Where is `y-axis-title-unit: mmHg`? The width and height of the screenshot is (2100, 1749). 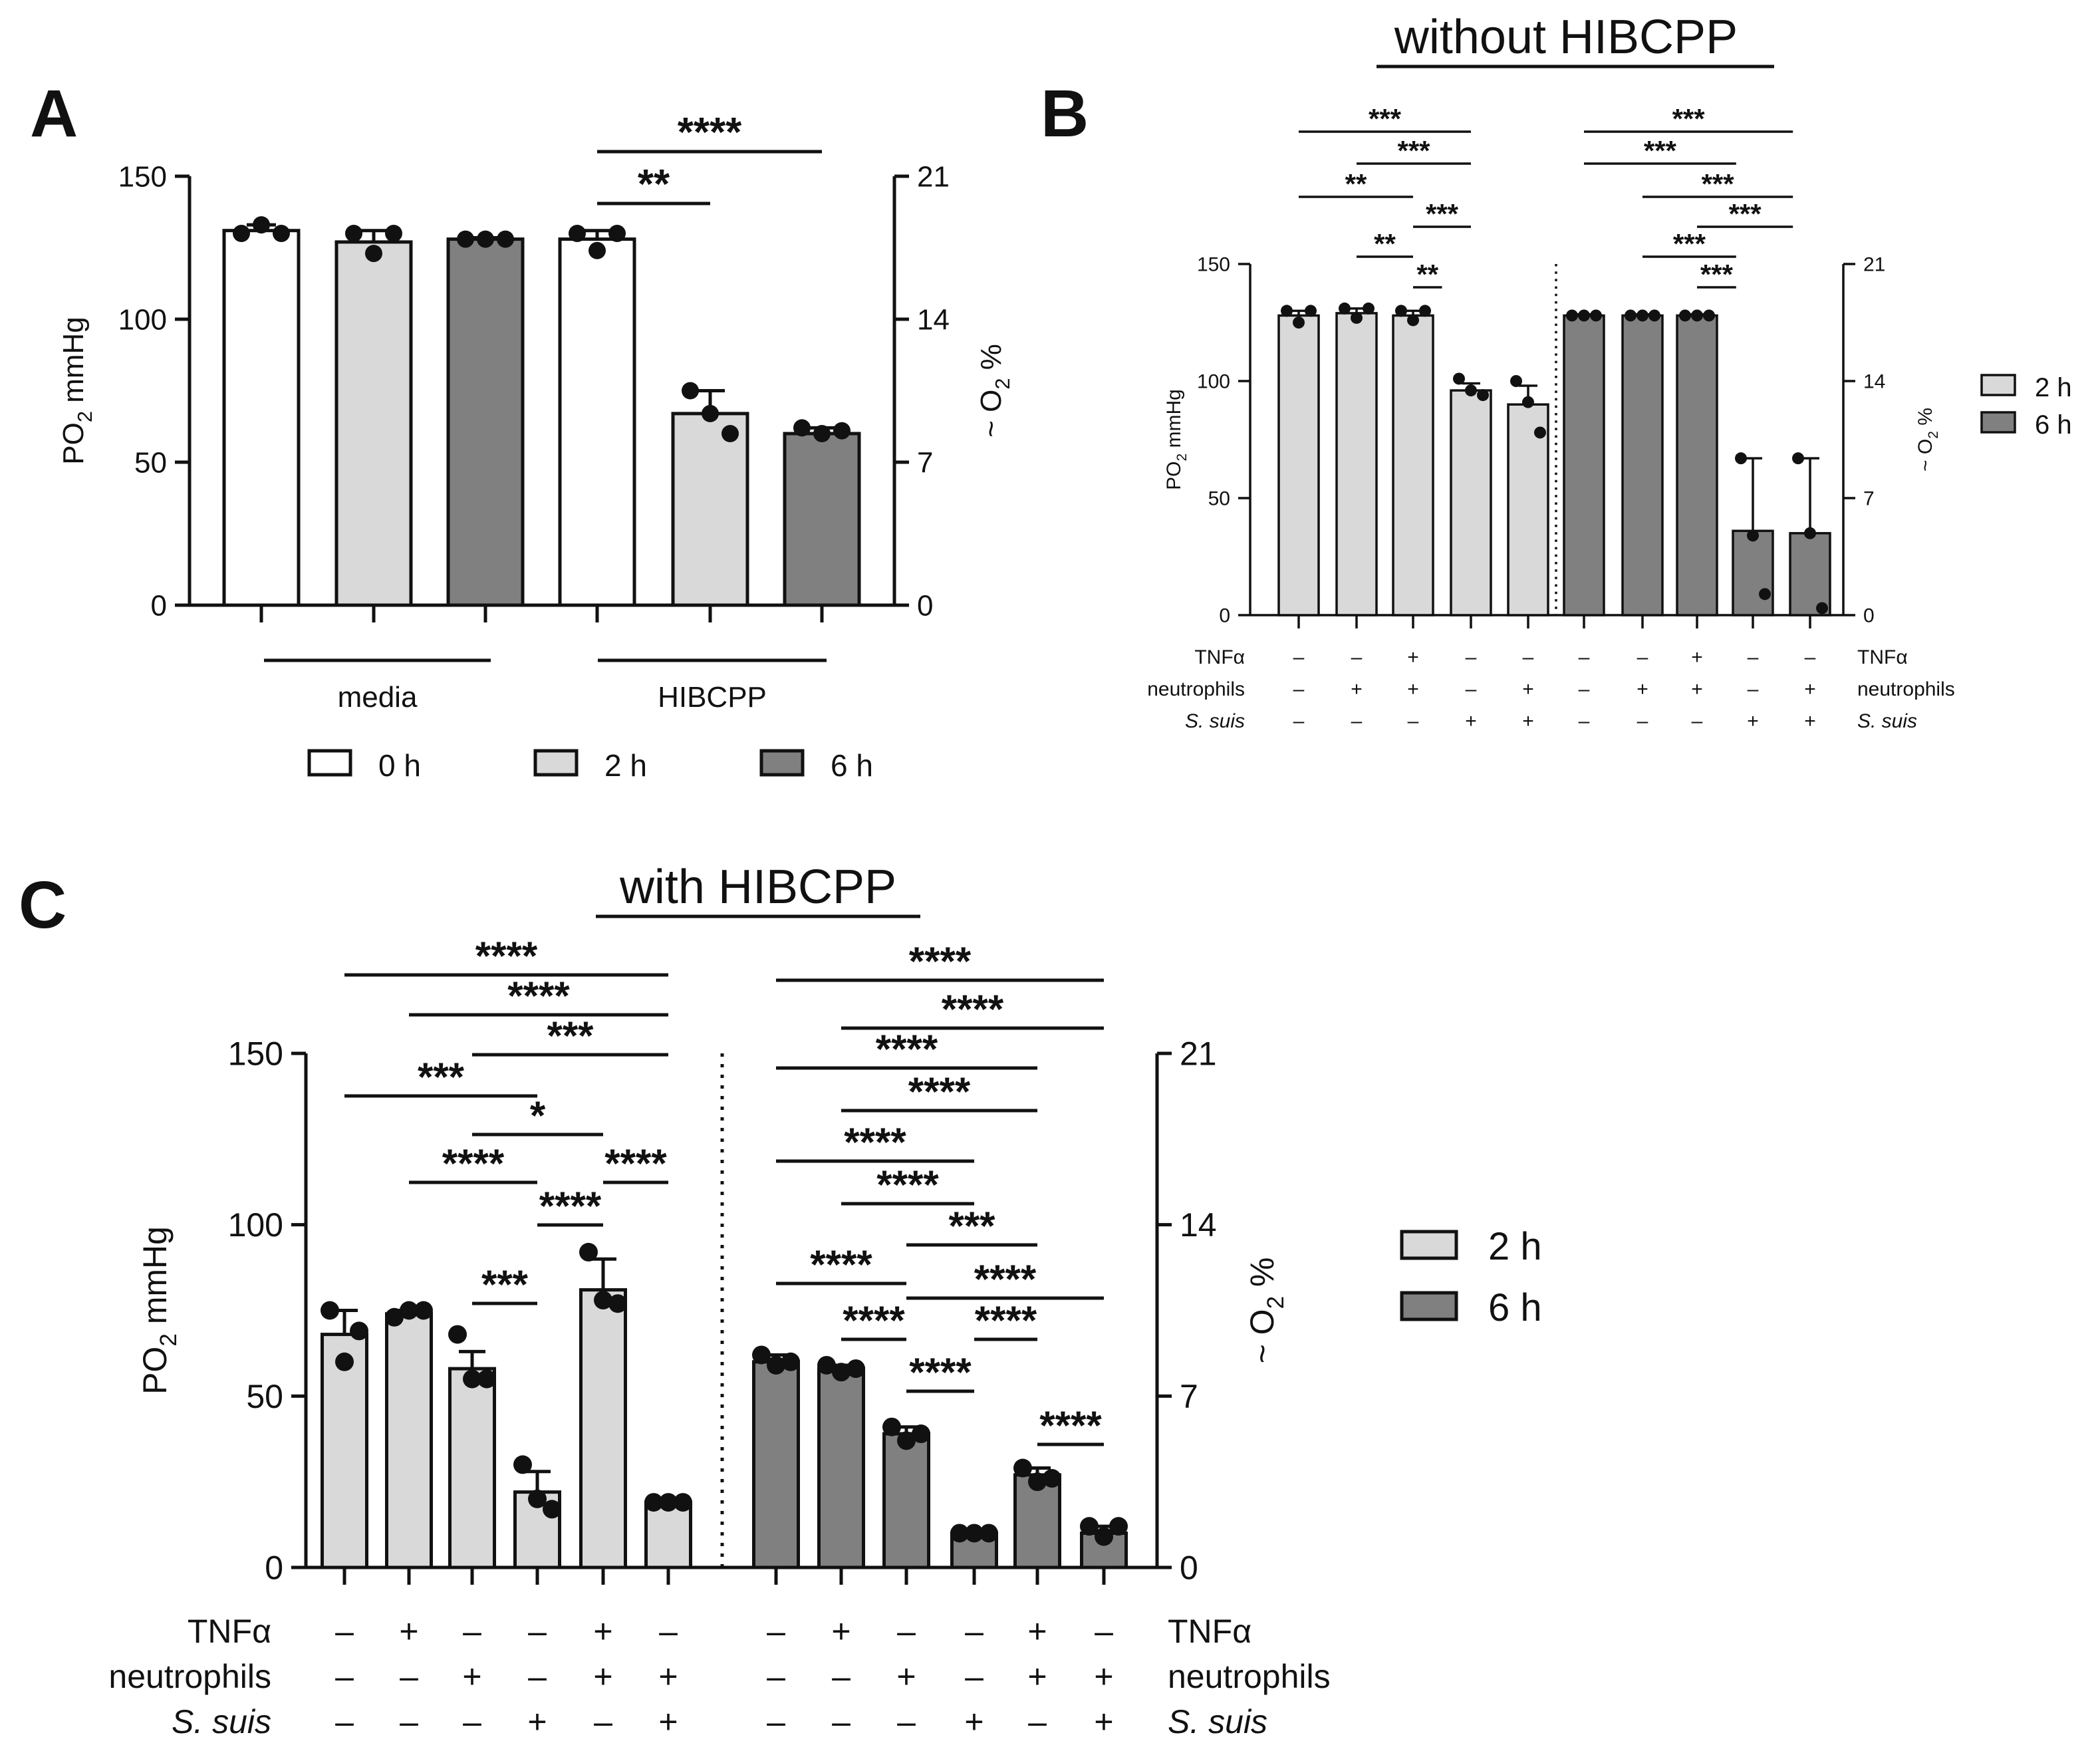
y-axis-title-unit: mmHg is located at coordinates (73, 364).